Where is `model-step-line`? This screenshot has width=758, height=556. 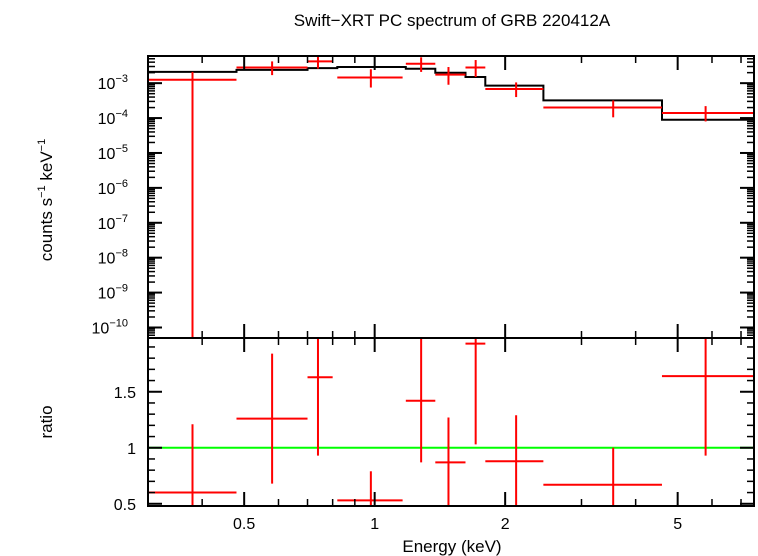 model-step-line is located at coordinates (451, 93).